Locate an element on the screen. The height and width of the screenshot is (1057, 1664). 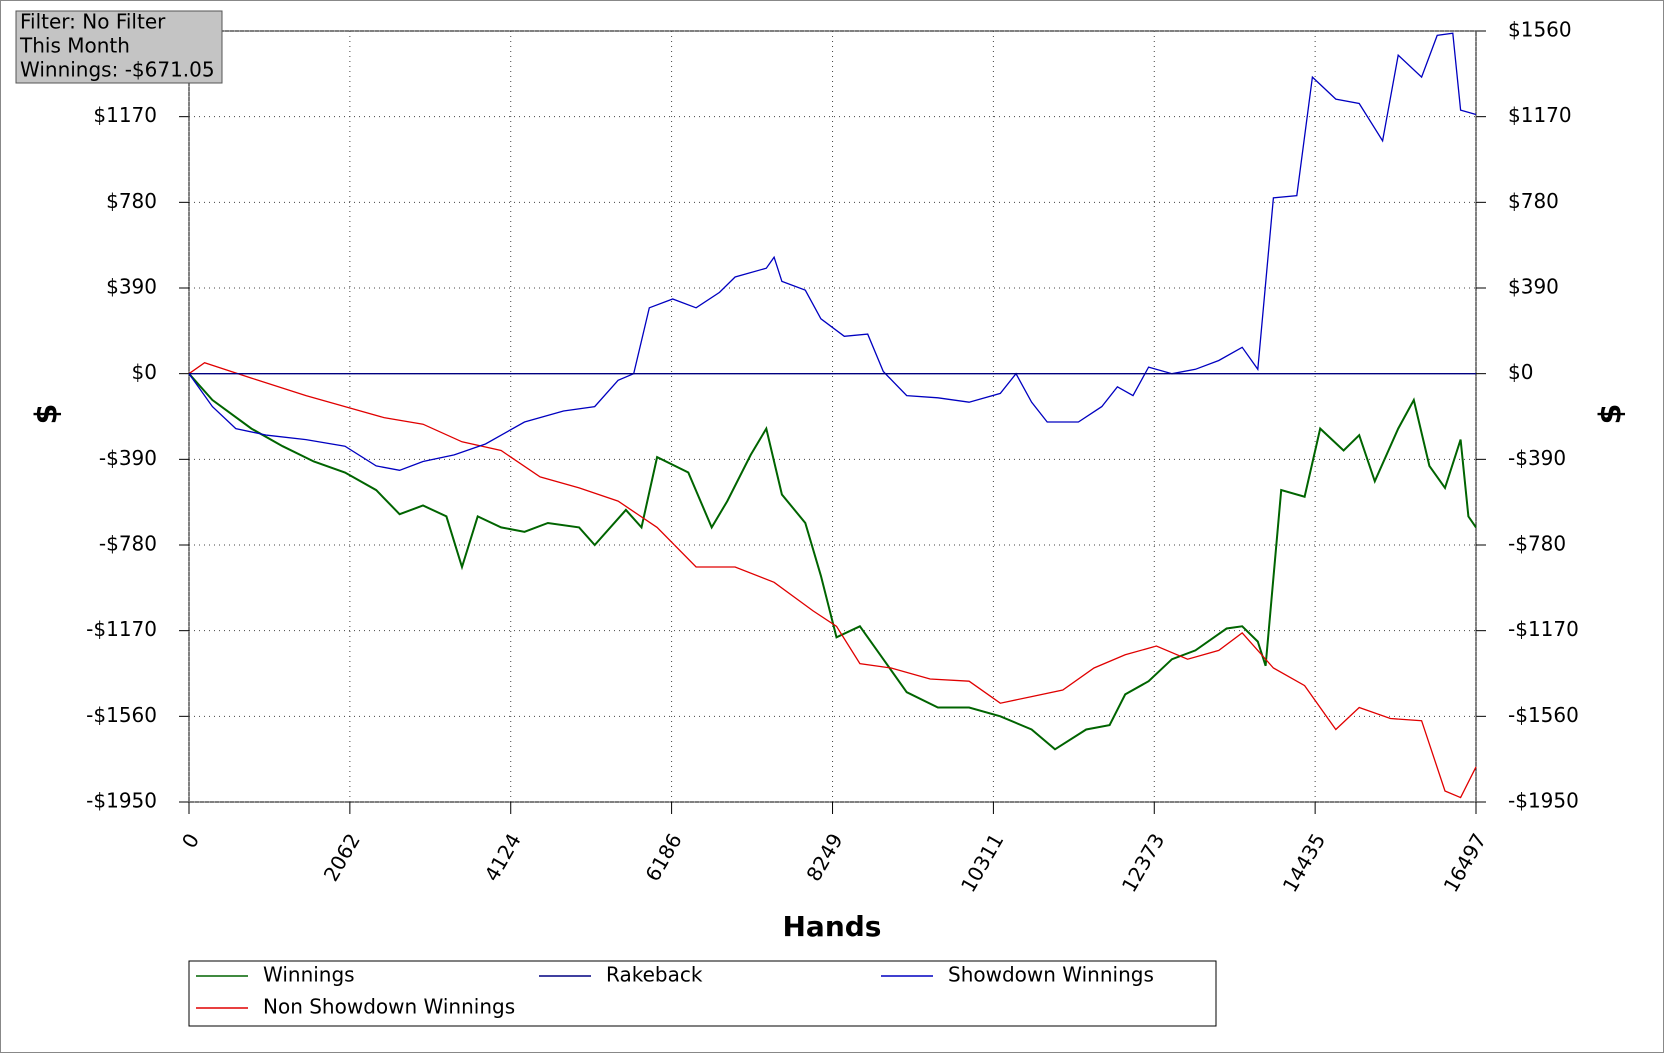
y2-axis-label: $ is located at coordinates (1611, 414).